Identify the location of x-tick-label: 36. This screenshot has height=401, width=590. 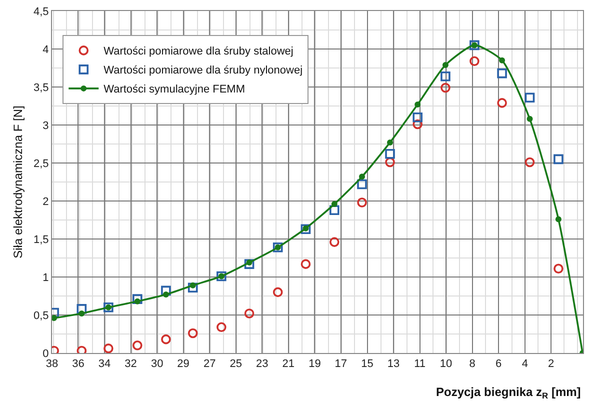
(78, 364).